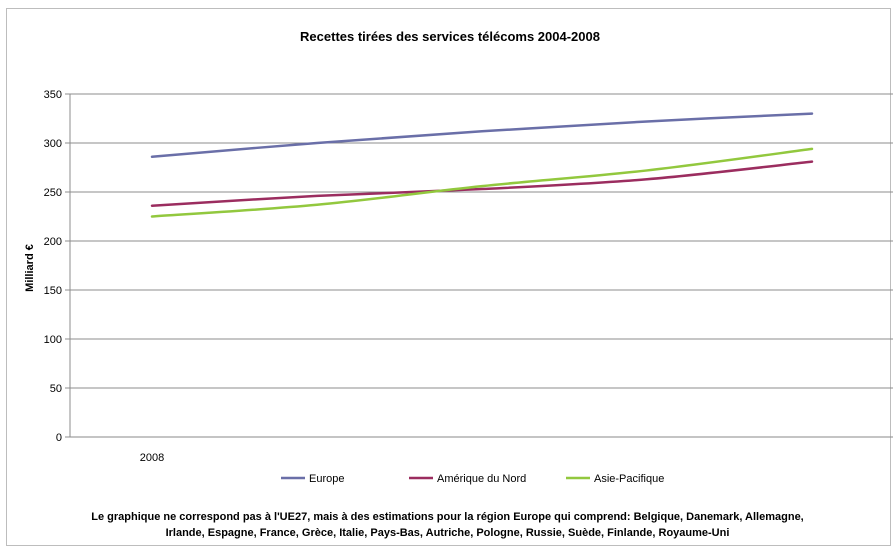 This screenshot has height=551, width=895. Describe the element at coordinates (53, 95) in the screenshot. I see `y-tick-label: 350` at that location.